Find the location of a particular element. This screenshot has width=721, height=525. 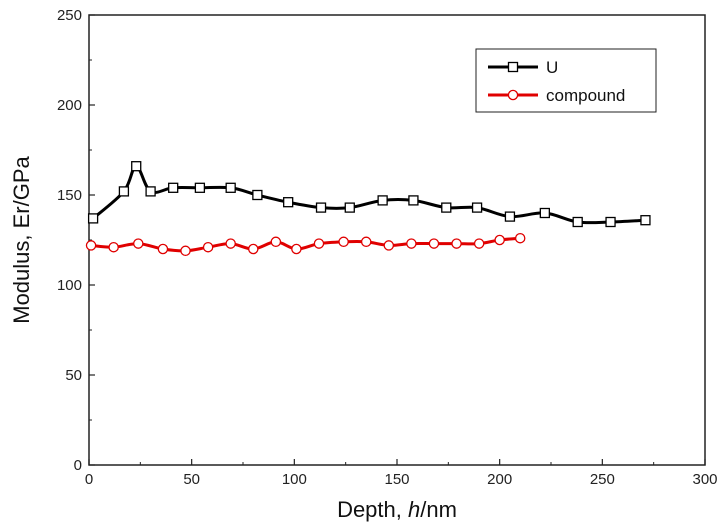

series-u is located at coordinates (369, 194).